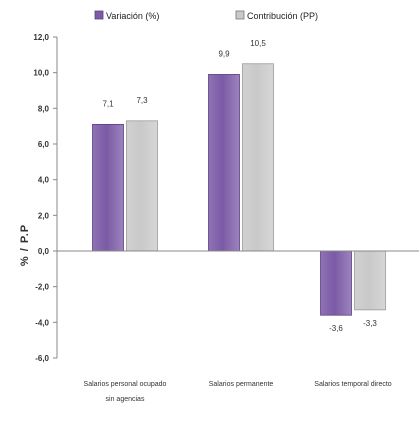  Describe the element at coordinates (353, 384) in the screenshot. I see `x-category-label: Salarios temporal directo` at that location.